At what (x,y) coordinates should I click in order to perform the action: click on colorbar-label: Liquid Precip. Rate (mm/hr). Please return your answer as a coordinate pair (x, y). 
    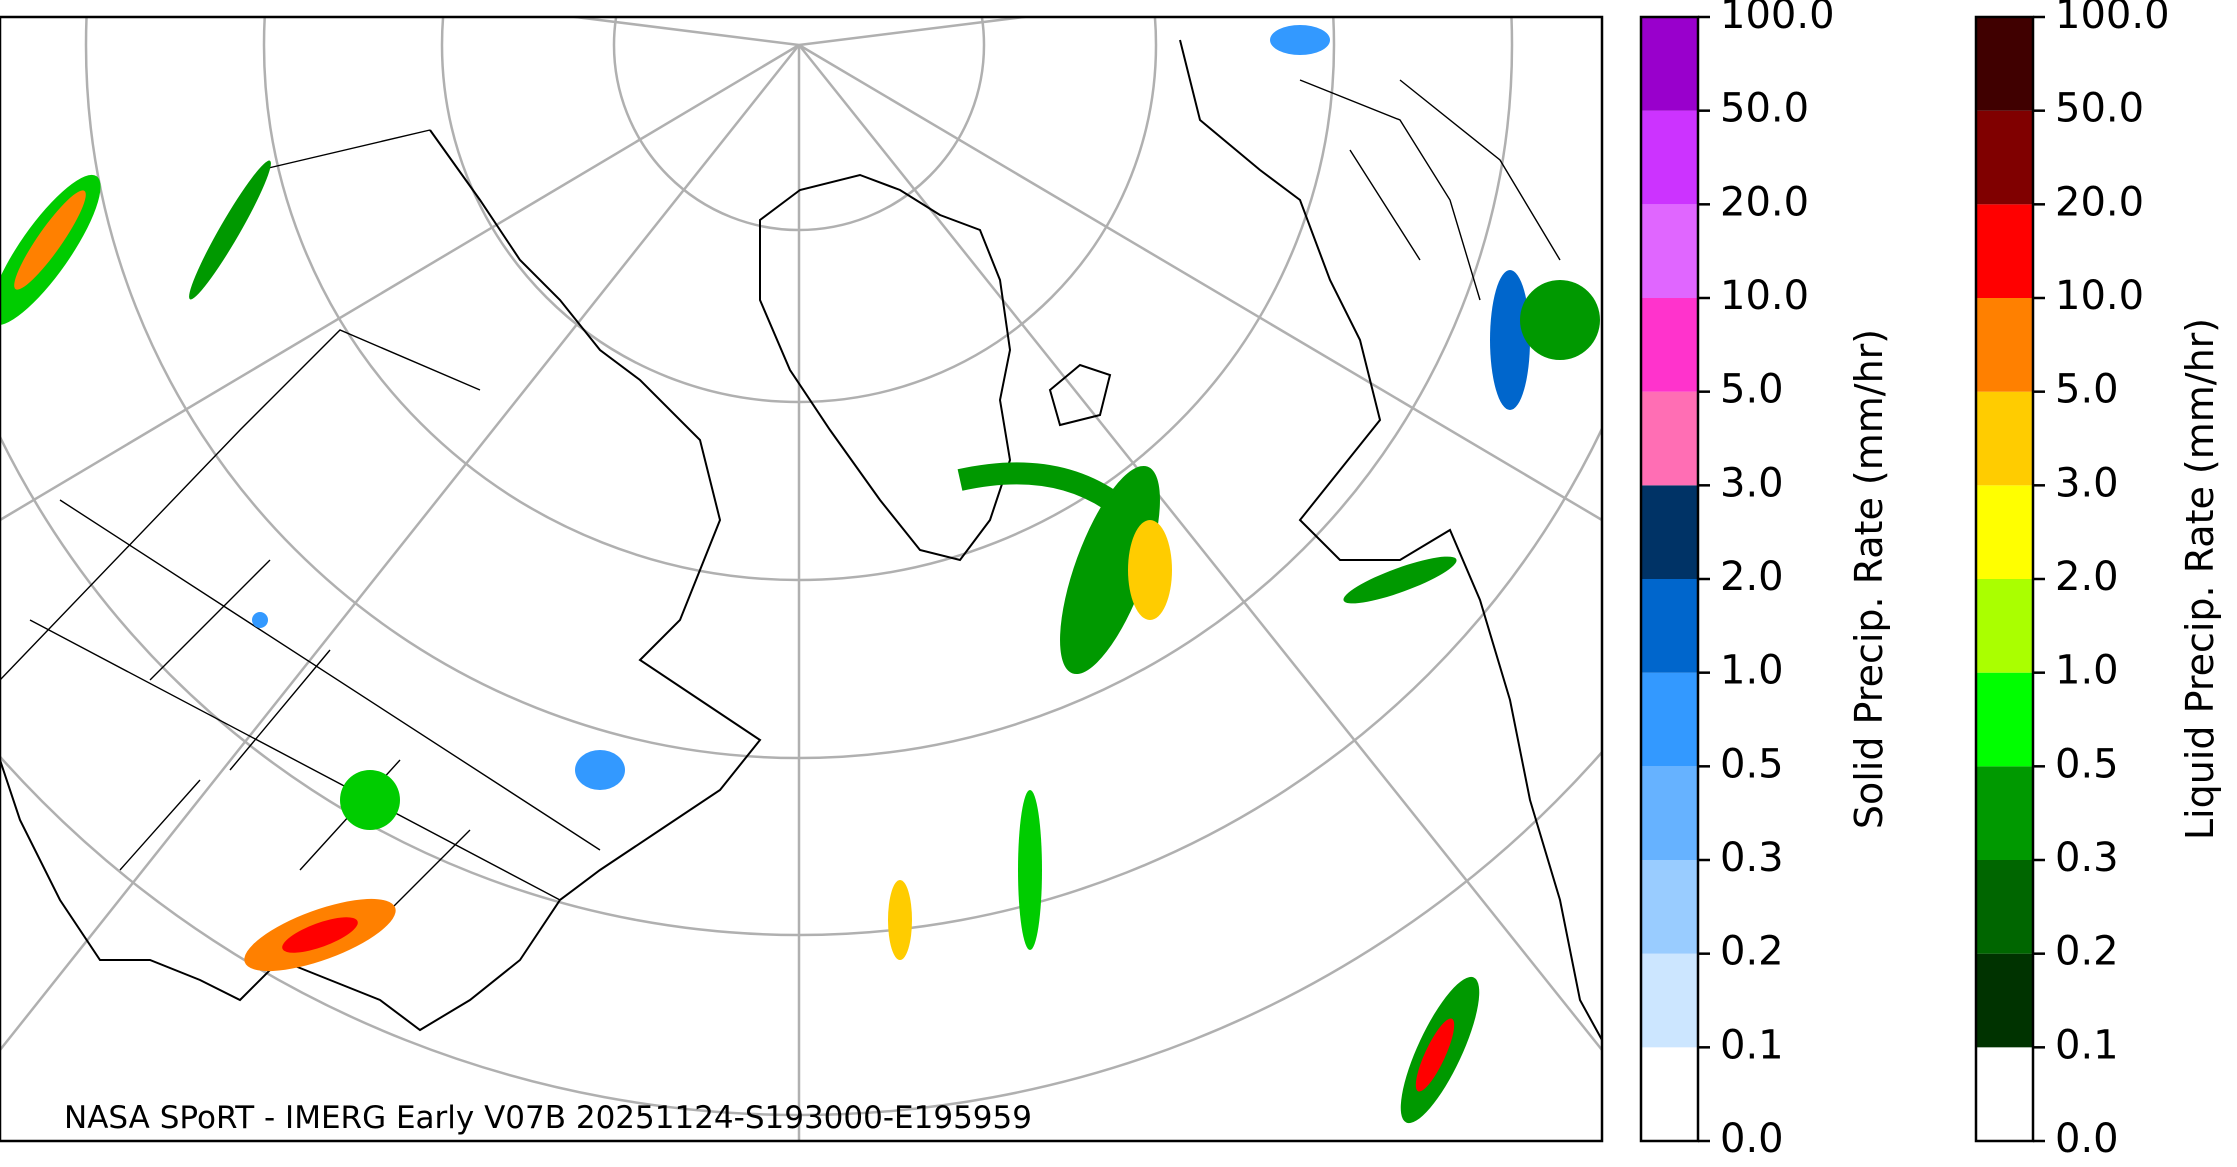
    Looking at the image, I should click on (2200, 579).